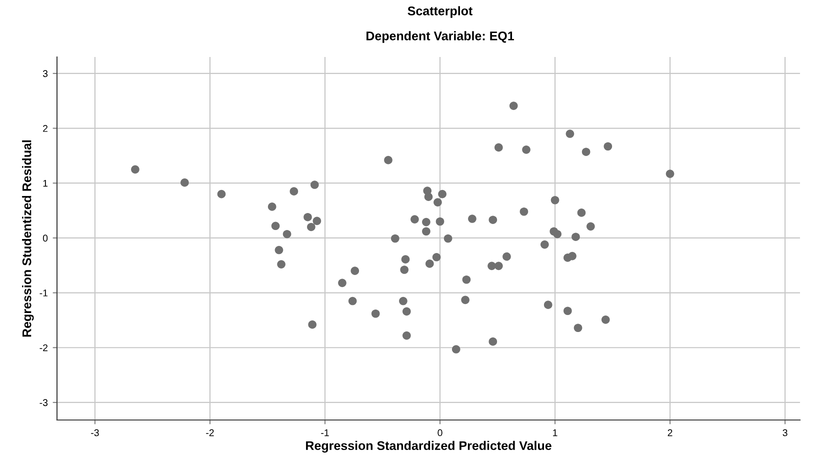 This screenshot has height=470, width=813. Describe the element at coordinates (785, 432) in the screenshot. I see `x-tick-label: 3` at that location.